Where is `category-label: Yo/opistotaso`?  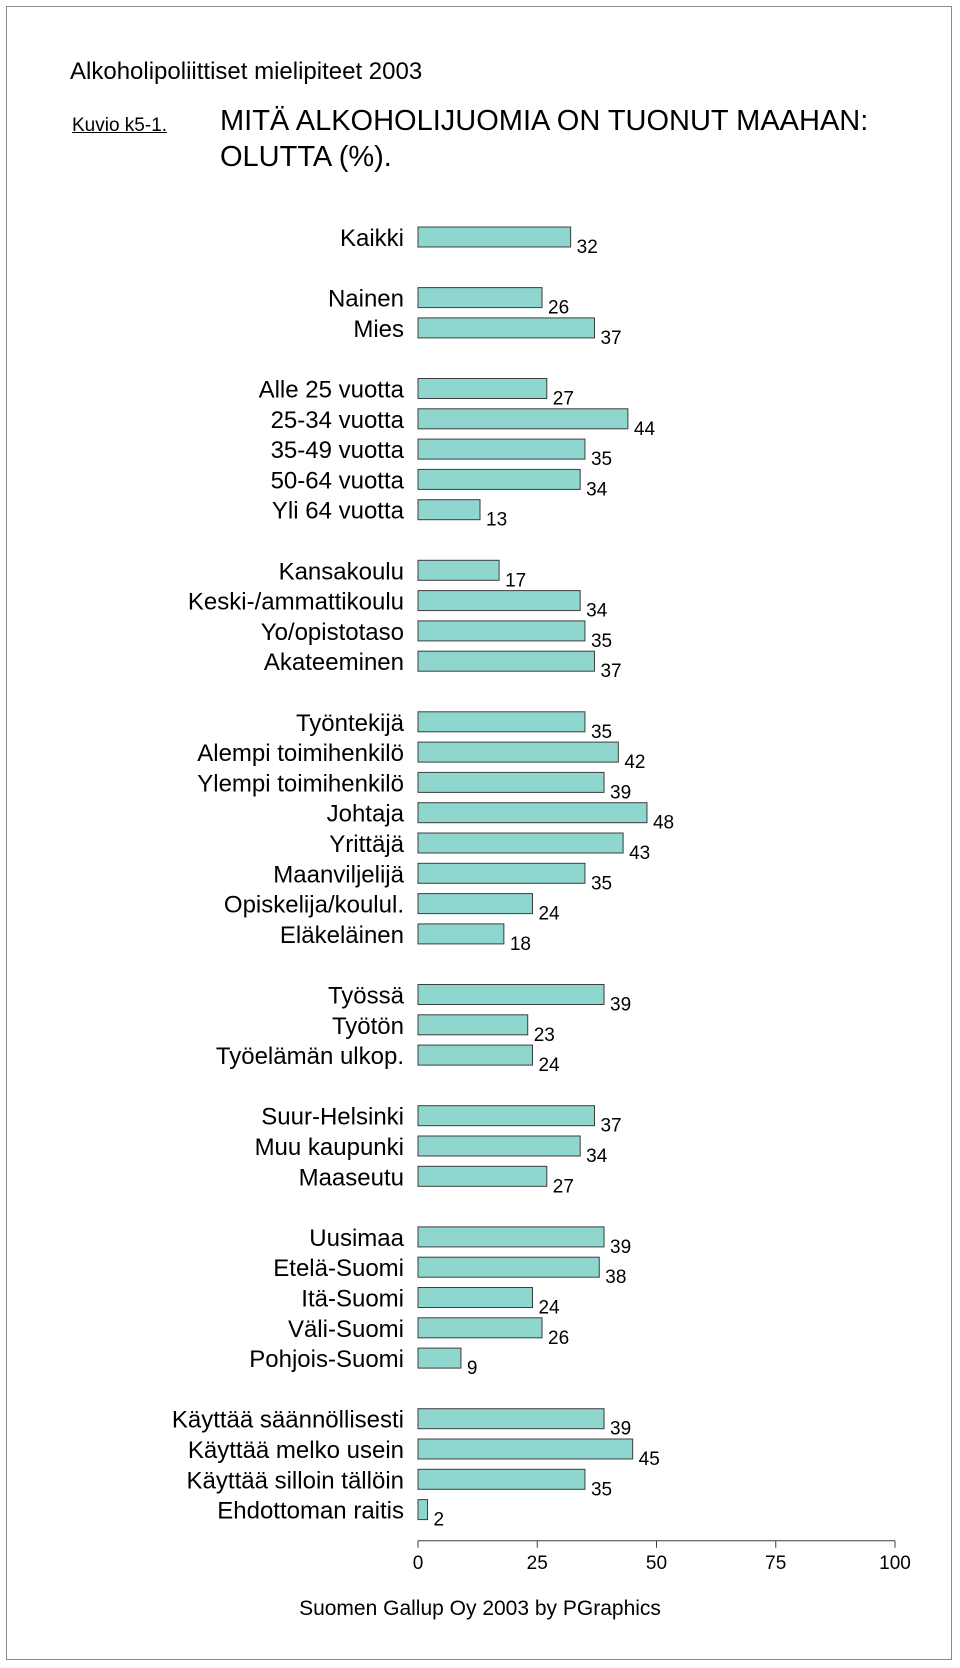
category-label: Yo/opistotaso is located at coordinates (332, 632).